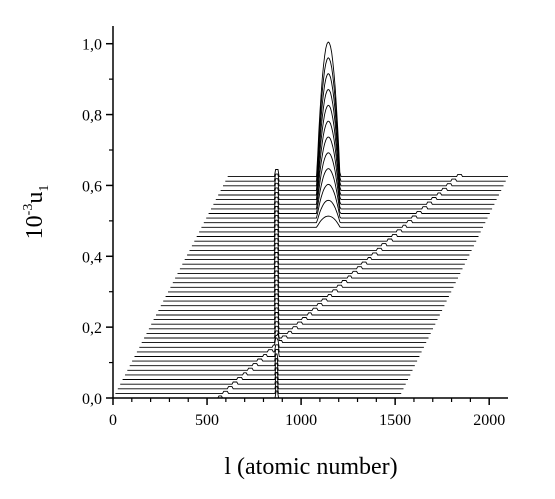 The width and height of the screenshot is (555, 499). I want to click on x-axis-title: l (atomic number), so click(310, 467).